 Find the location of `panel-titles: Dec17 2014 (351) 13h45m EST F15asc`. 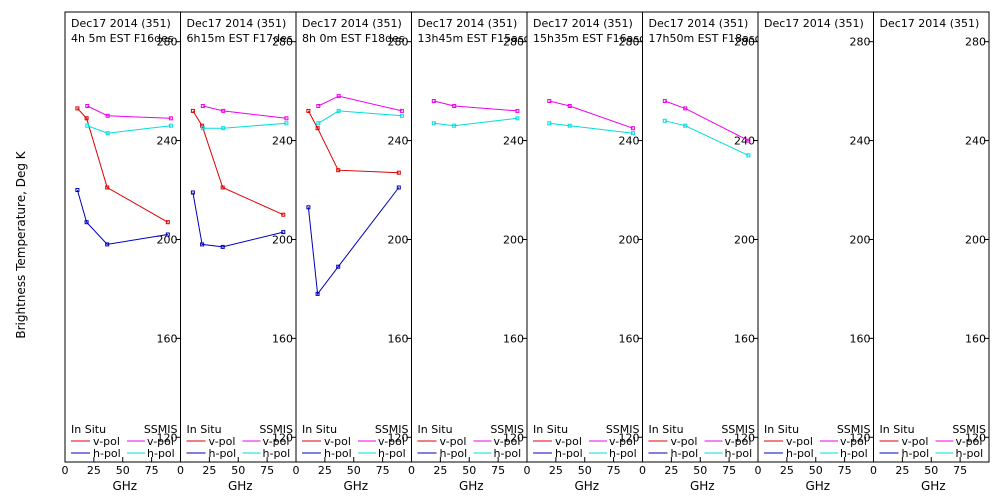

panel-titles: Dec17 2014 (351) 13h45m EST F15asc is located at coordinates (473, 31).